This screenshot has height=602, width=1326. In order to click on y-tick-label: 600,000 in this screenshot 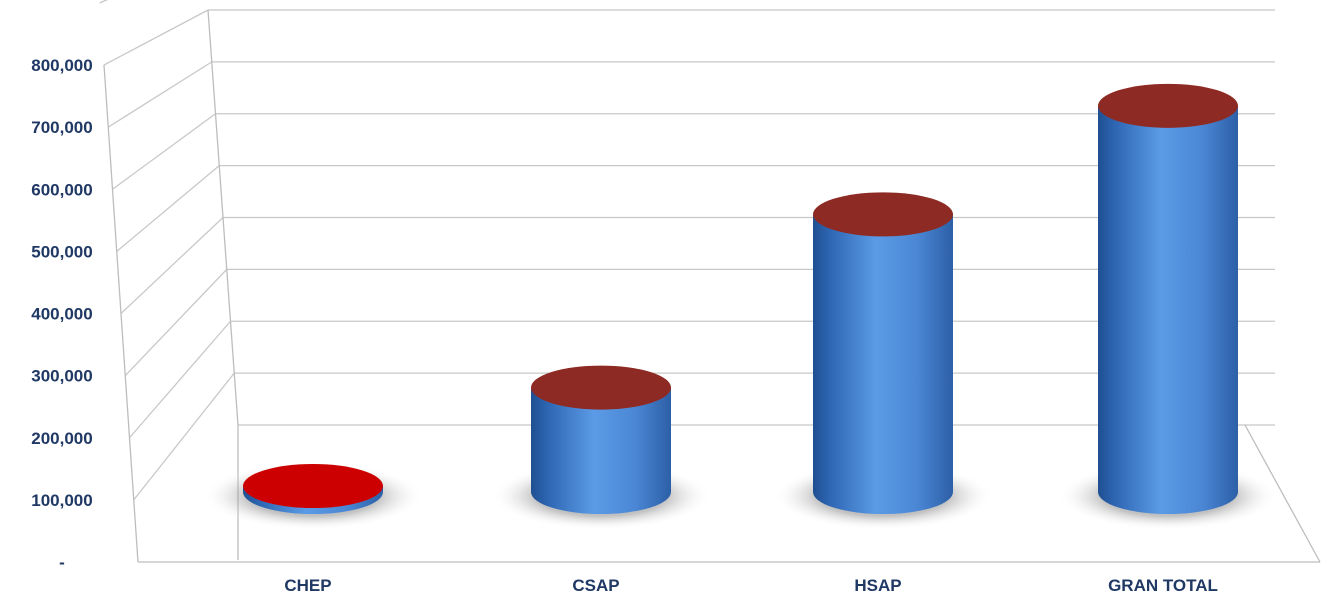, I will do `click(61, 189)`.